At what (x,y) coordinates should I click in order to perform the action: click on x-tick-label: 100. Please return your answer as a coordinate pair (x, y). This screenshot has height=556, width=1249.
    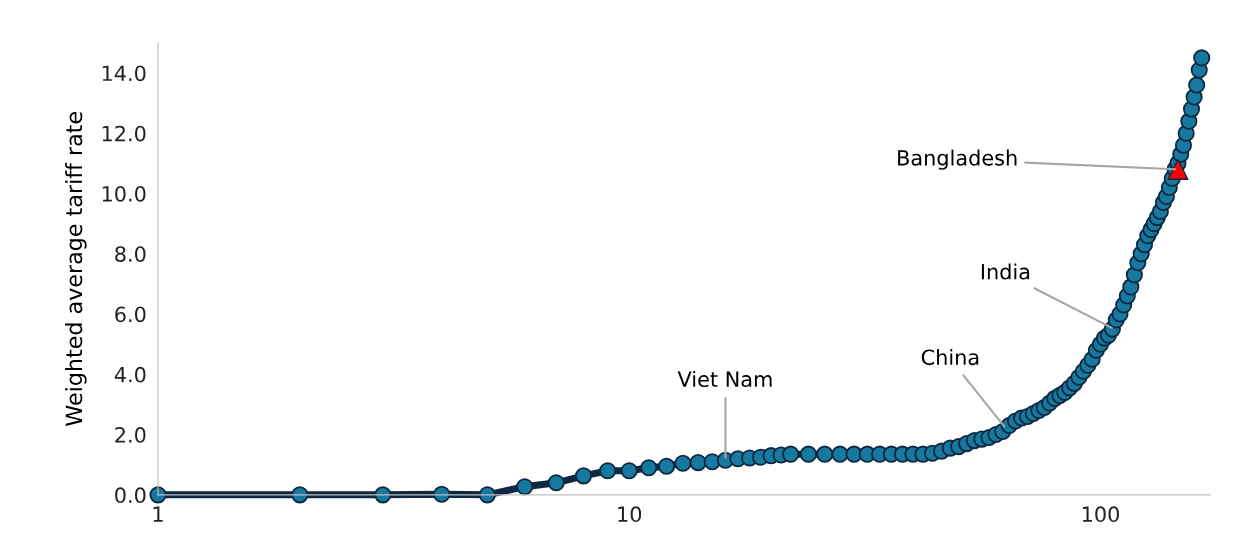
    Looking at the image, I should click on (1100, 514).